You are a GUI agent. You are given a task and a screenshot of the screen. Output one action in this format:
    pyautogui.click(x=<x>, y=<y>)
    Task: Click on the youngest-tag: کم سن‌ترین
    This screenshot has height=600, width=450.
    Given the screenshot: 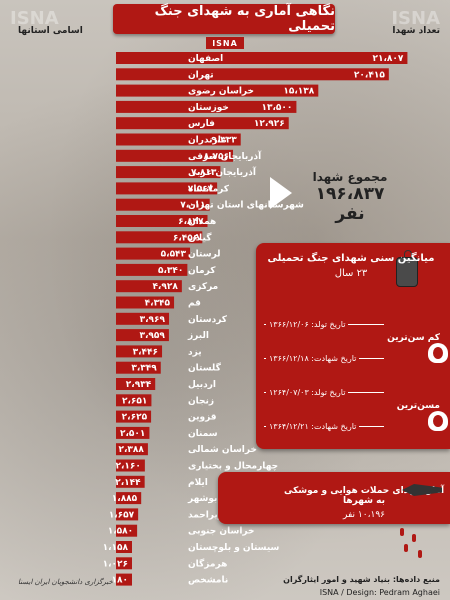 What is the action you would take?
    pyautogui.click(x=413, y=338)
    